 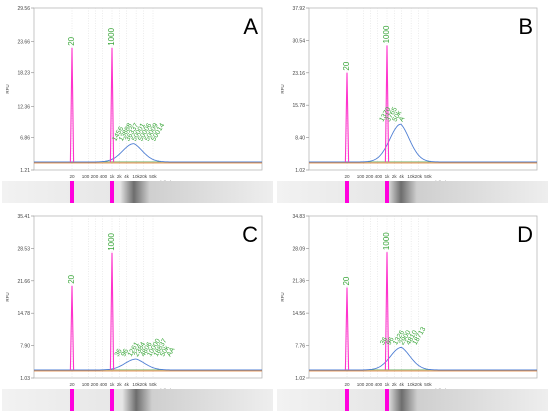 I want to click on panel-letter: D, so click(x=525, y=234).